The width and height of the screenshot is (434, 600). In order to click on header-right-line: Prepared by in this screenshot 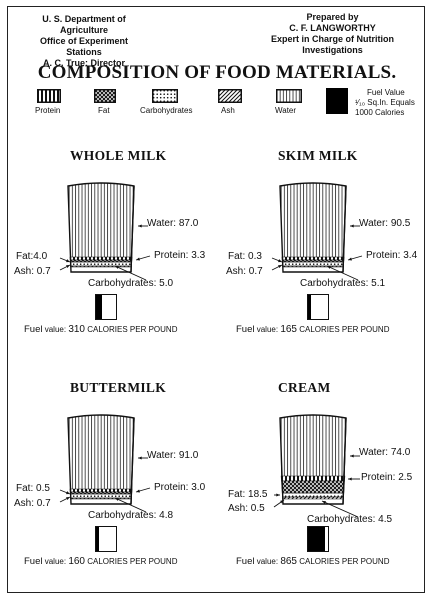, I will do `click(332, 17)`.